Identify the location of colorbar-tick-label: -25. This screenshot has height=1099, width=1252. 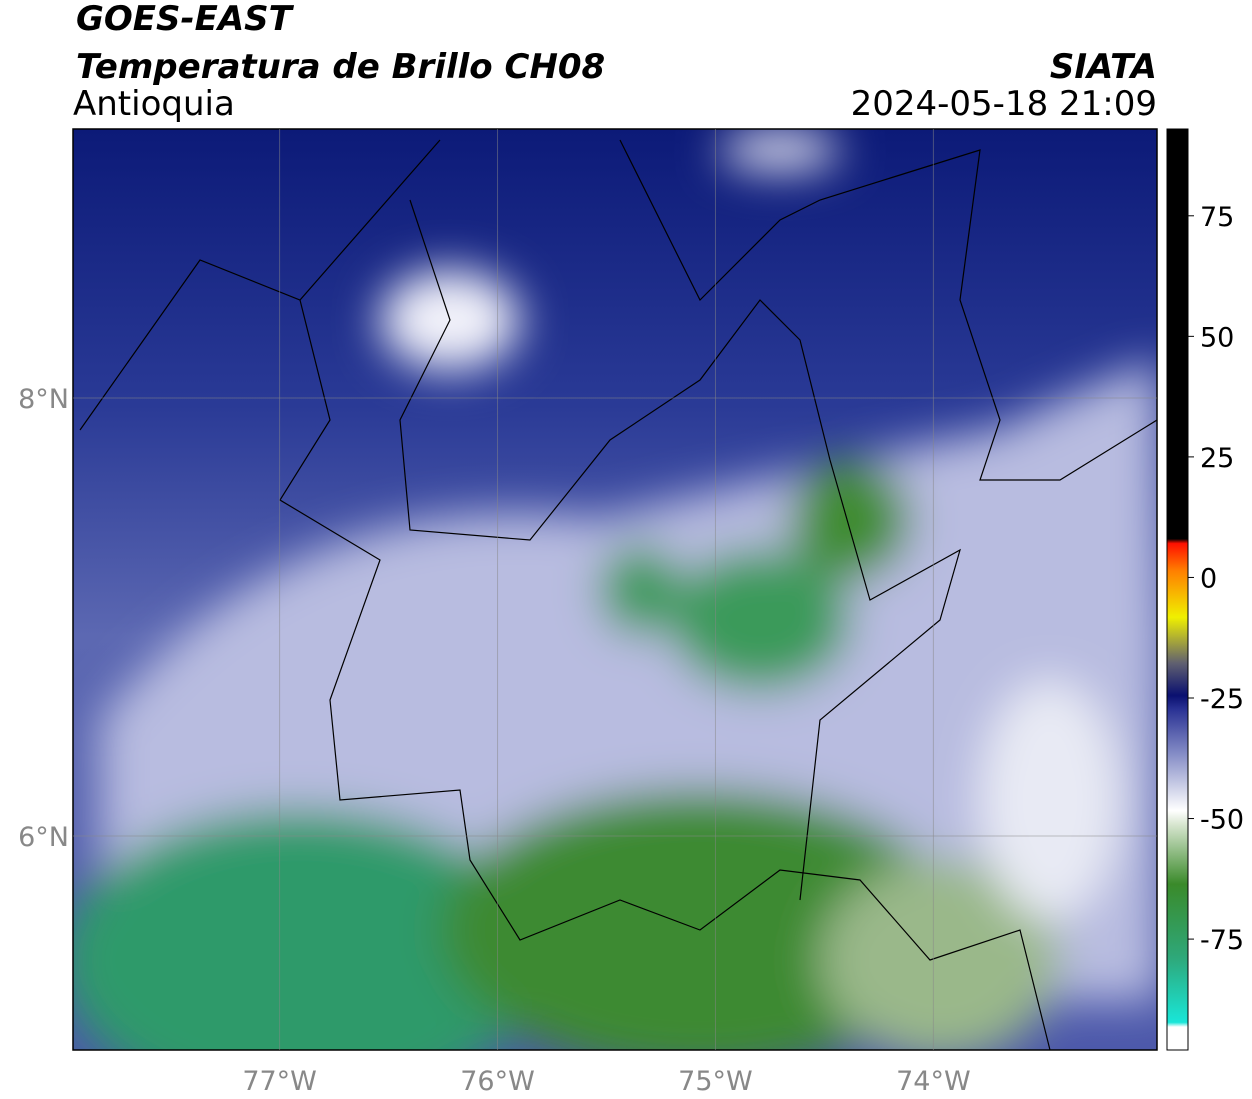
(1222, 699).